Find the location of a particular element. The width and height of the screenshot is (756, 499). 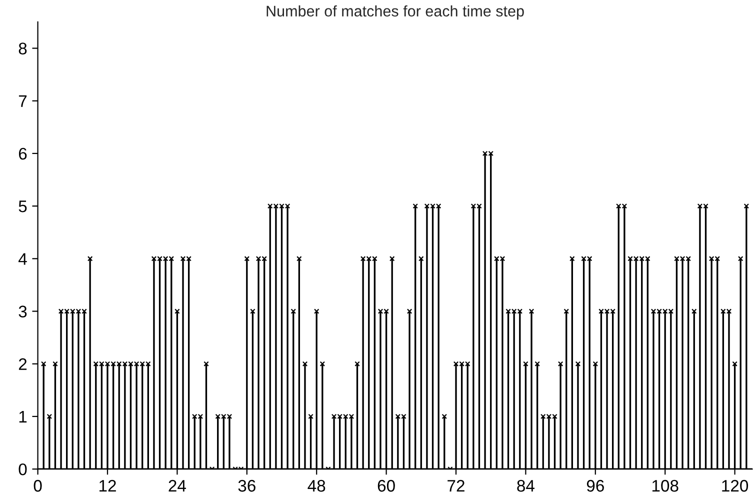

x-tick-label: 36 is located at coordinates (247, 486).